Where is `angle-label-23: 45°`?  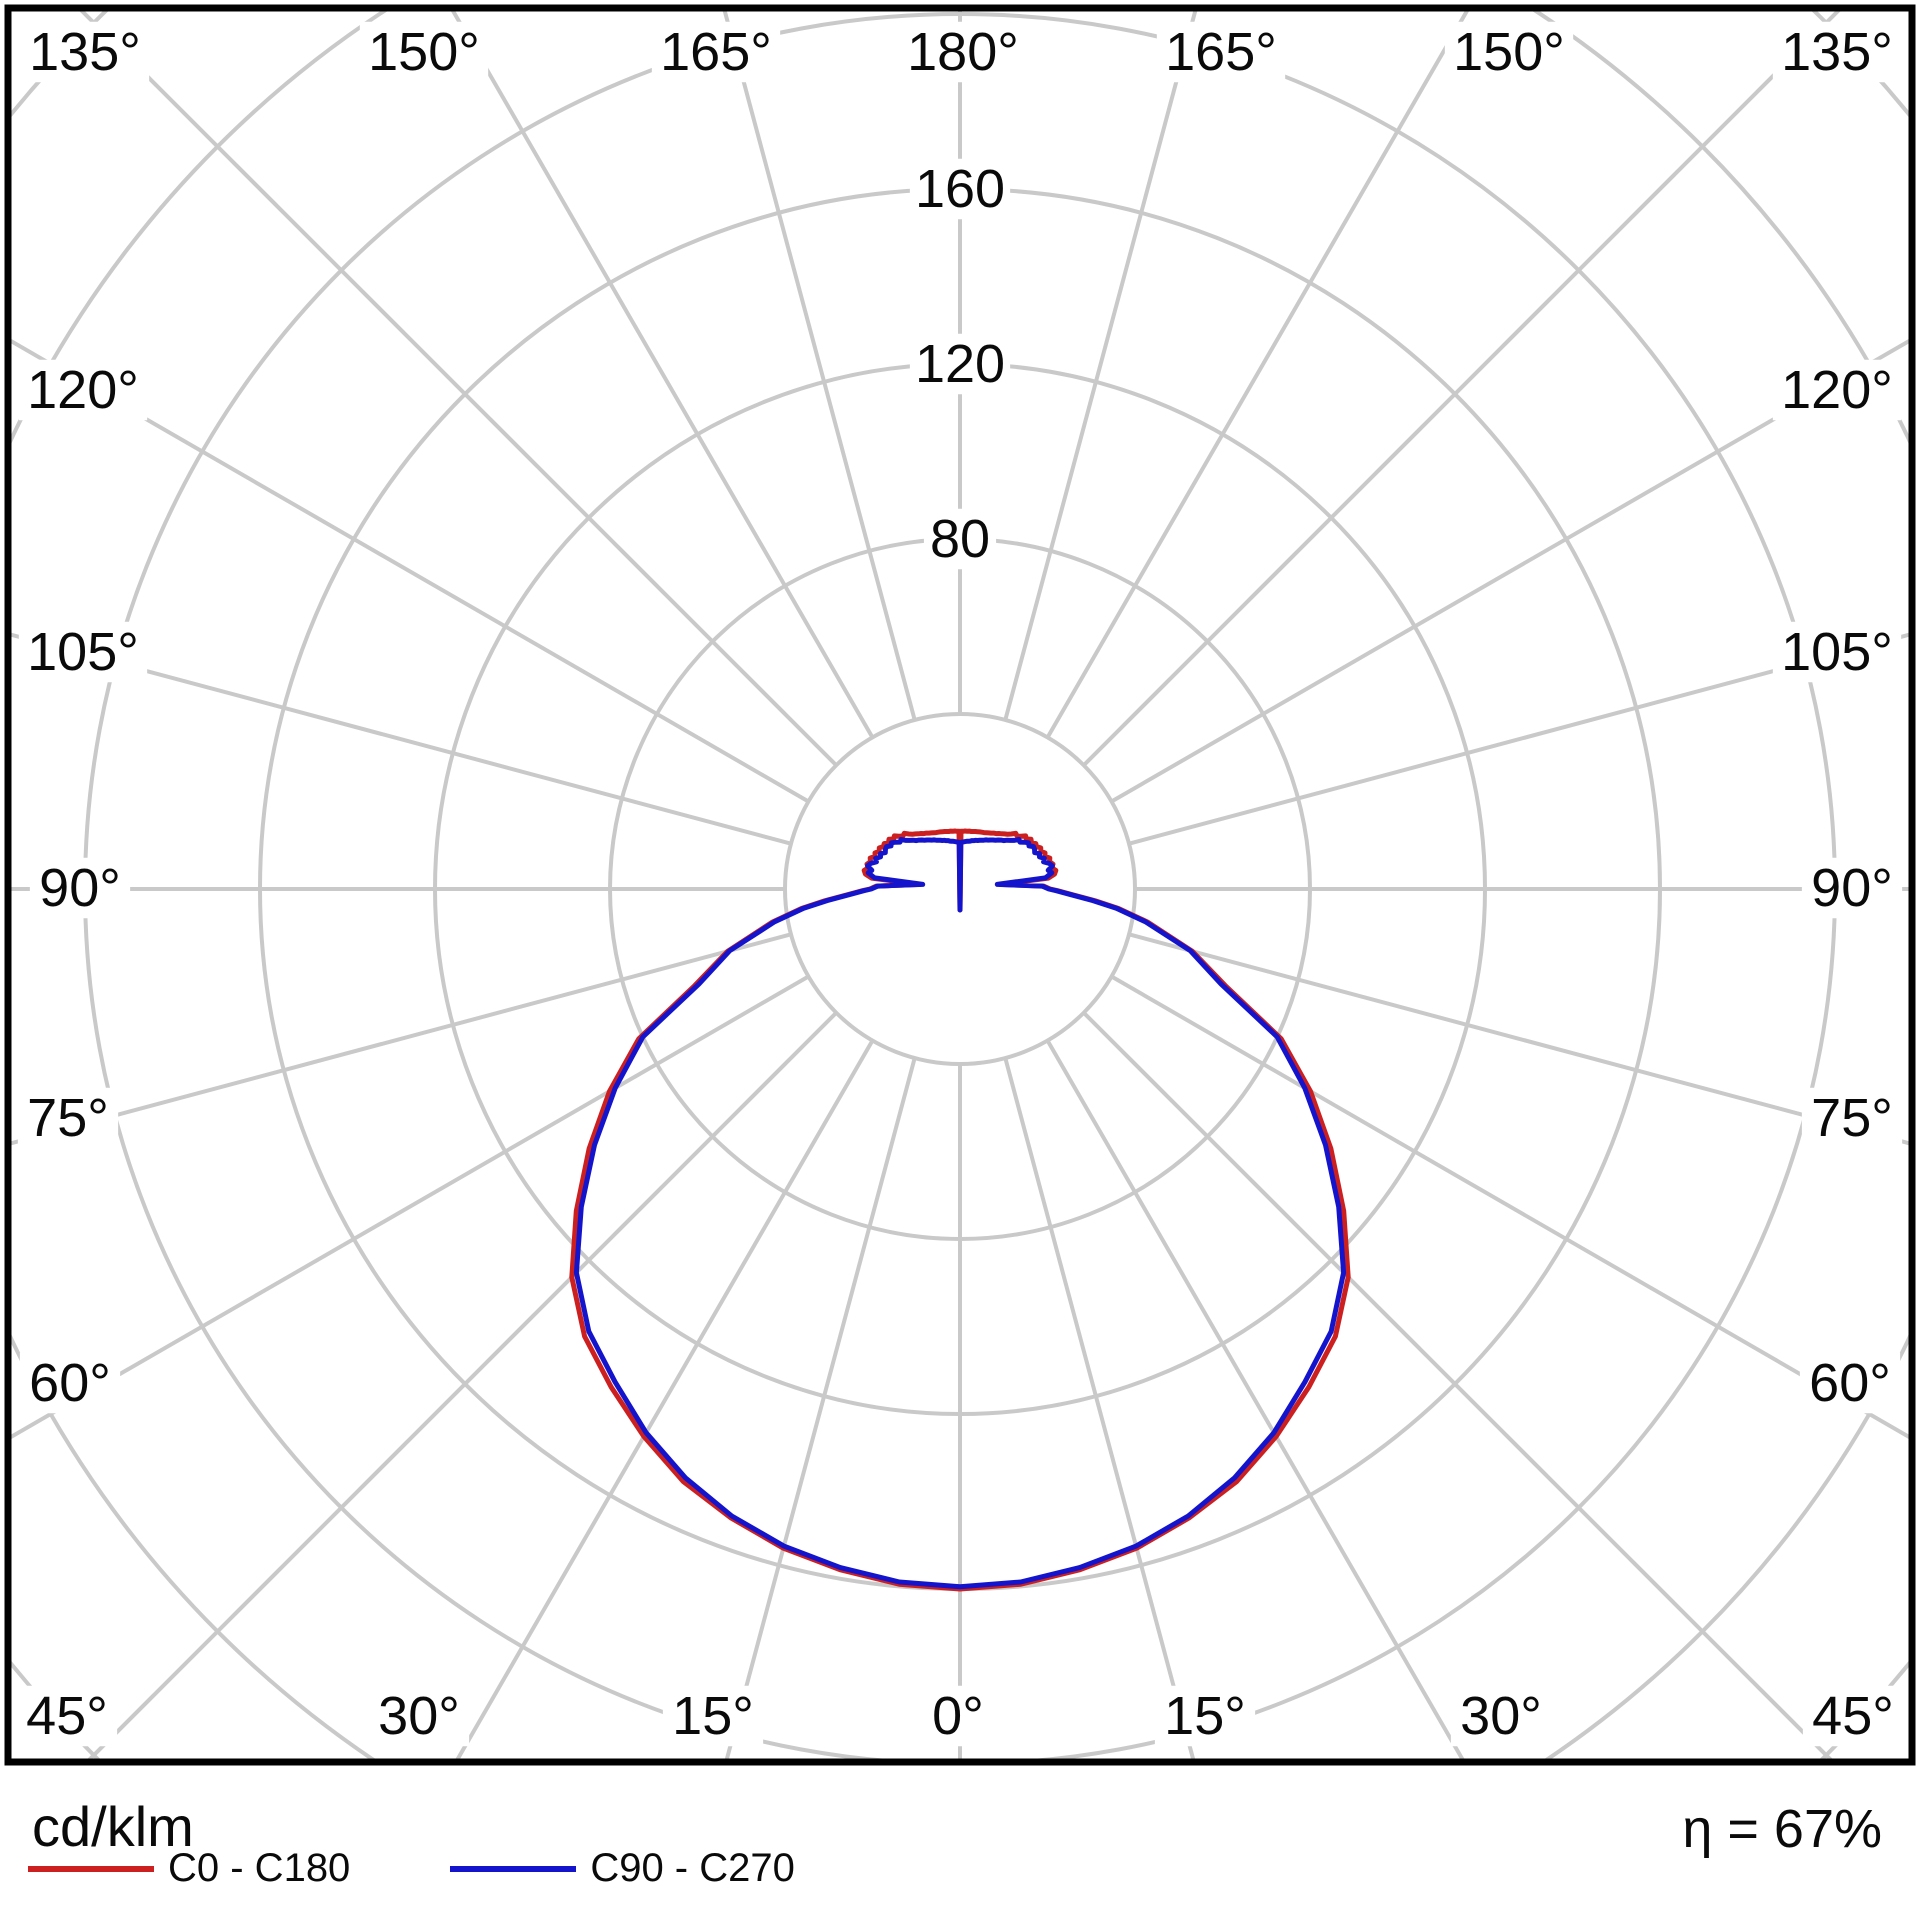 angle-label-23: 45° is located at coordinates (1853, 1716).